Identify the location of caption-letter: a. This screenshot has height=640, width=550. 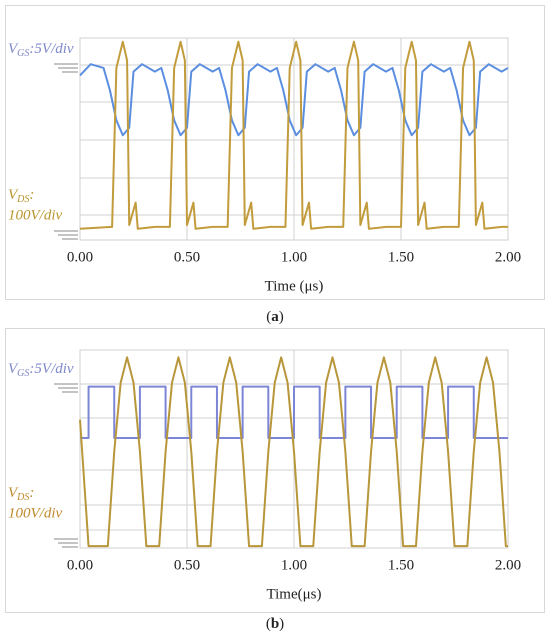
(275, 317).